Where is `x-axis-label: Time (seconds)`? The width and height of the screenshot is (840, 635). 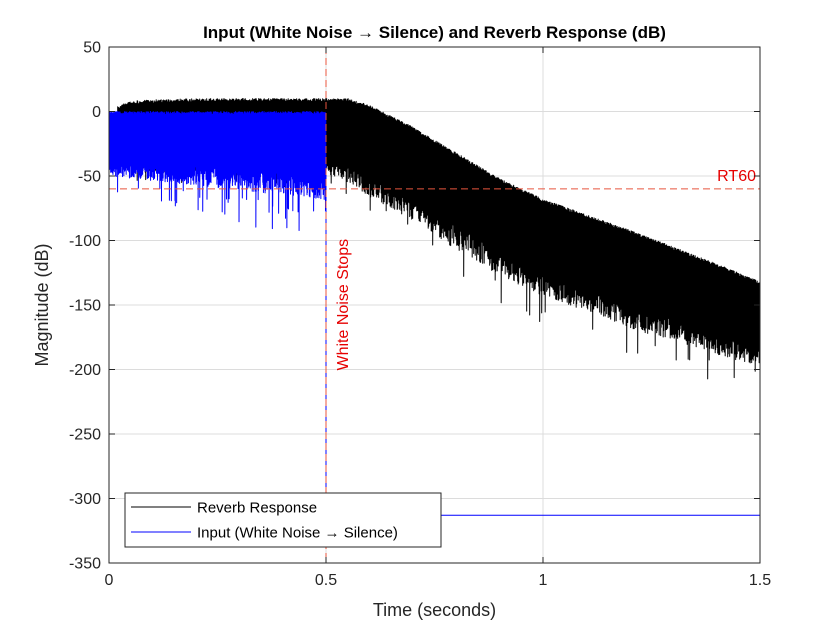
x-axis-label: Time (seconds) is located at coordinates (434, 610).